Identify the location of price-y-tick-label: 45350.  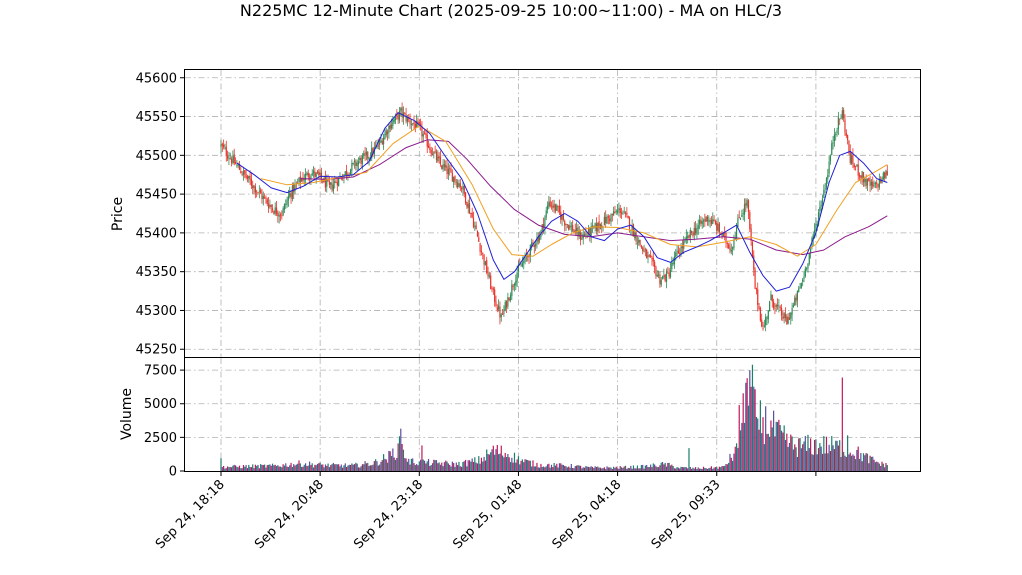
(156, 272).